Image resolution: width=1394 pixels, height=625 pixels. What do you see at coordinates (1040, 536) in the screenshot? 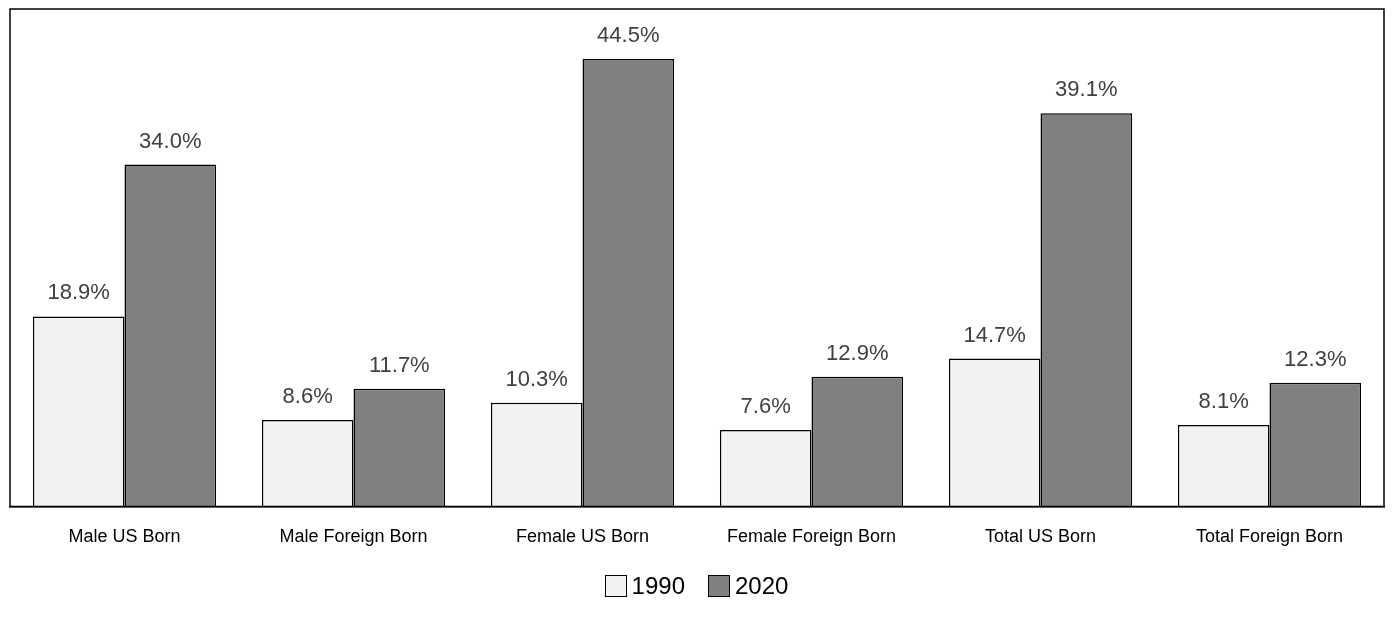
I see `x-tick-label: Total US Born` at bounding box center [1040, 536].